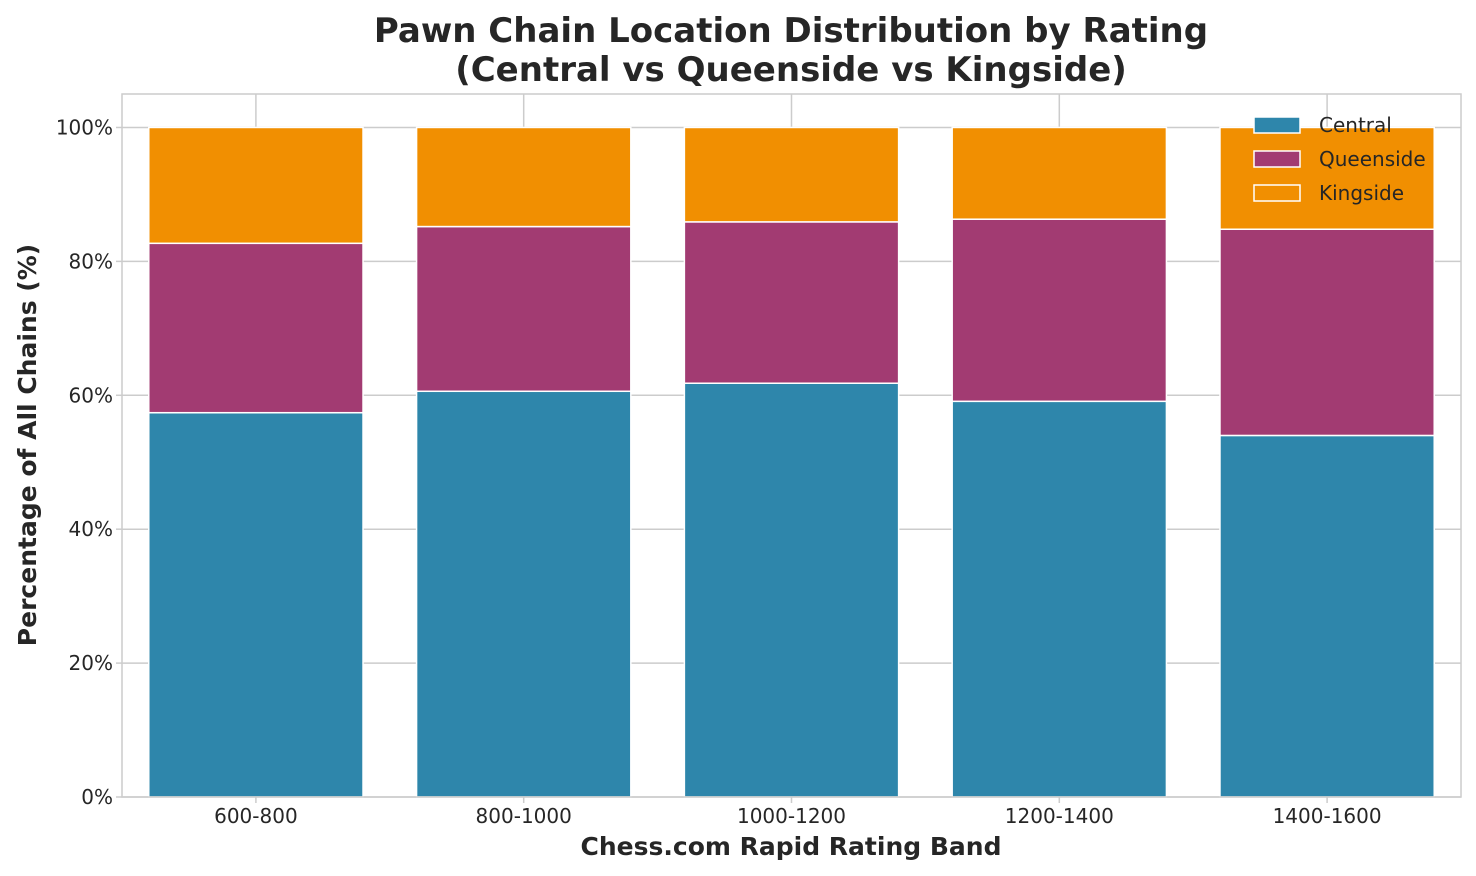 This screenshot has width=1476, height=876. What do you see at coordinates (1372, 159) in the screenshot?
I see `legend-label-queenside: Queenside` at bounding box center [1372, 159].